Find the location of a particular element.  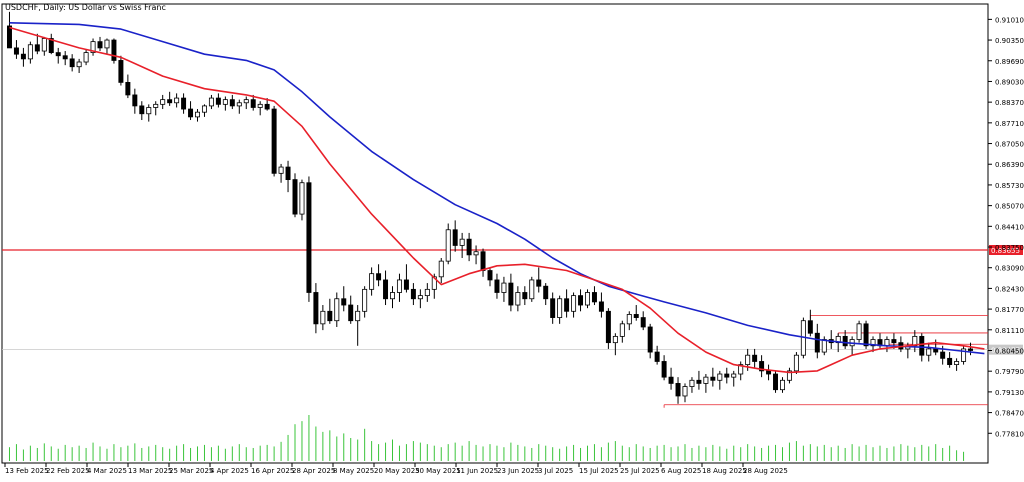

y-tick-label: 0.89690 is located at coordinates (1009, 62).